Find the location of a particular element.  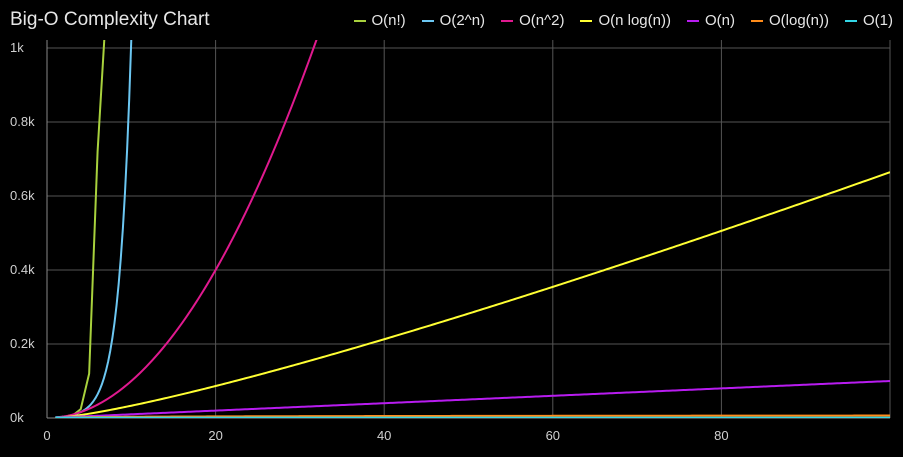

x-tick-label: 20 is located at coordinates (215, 435).